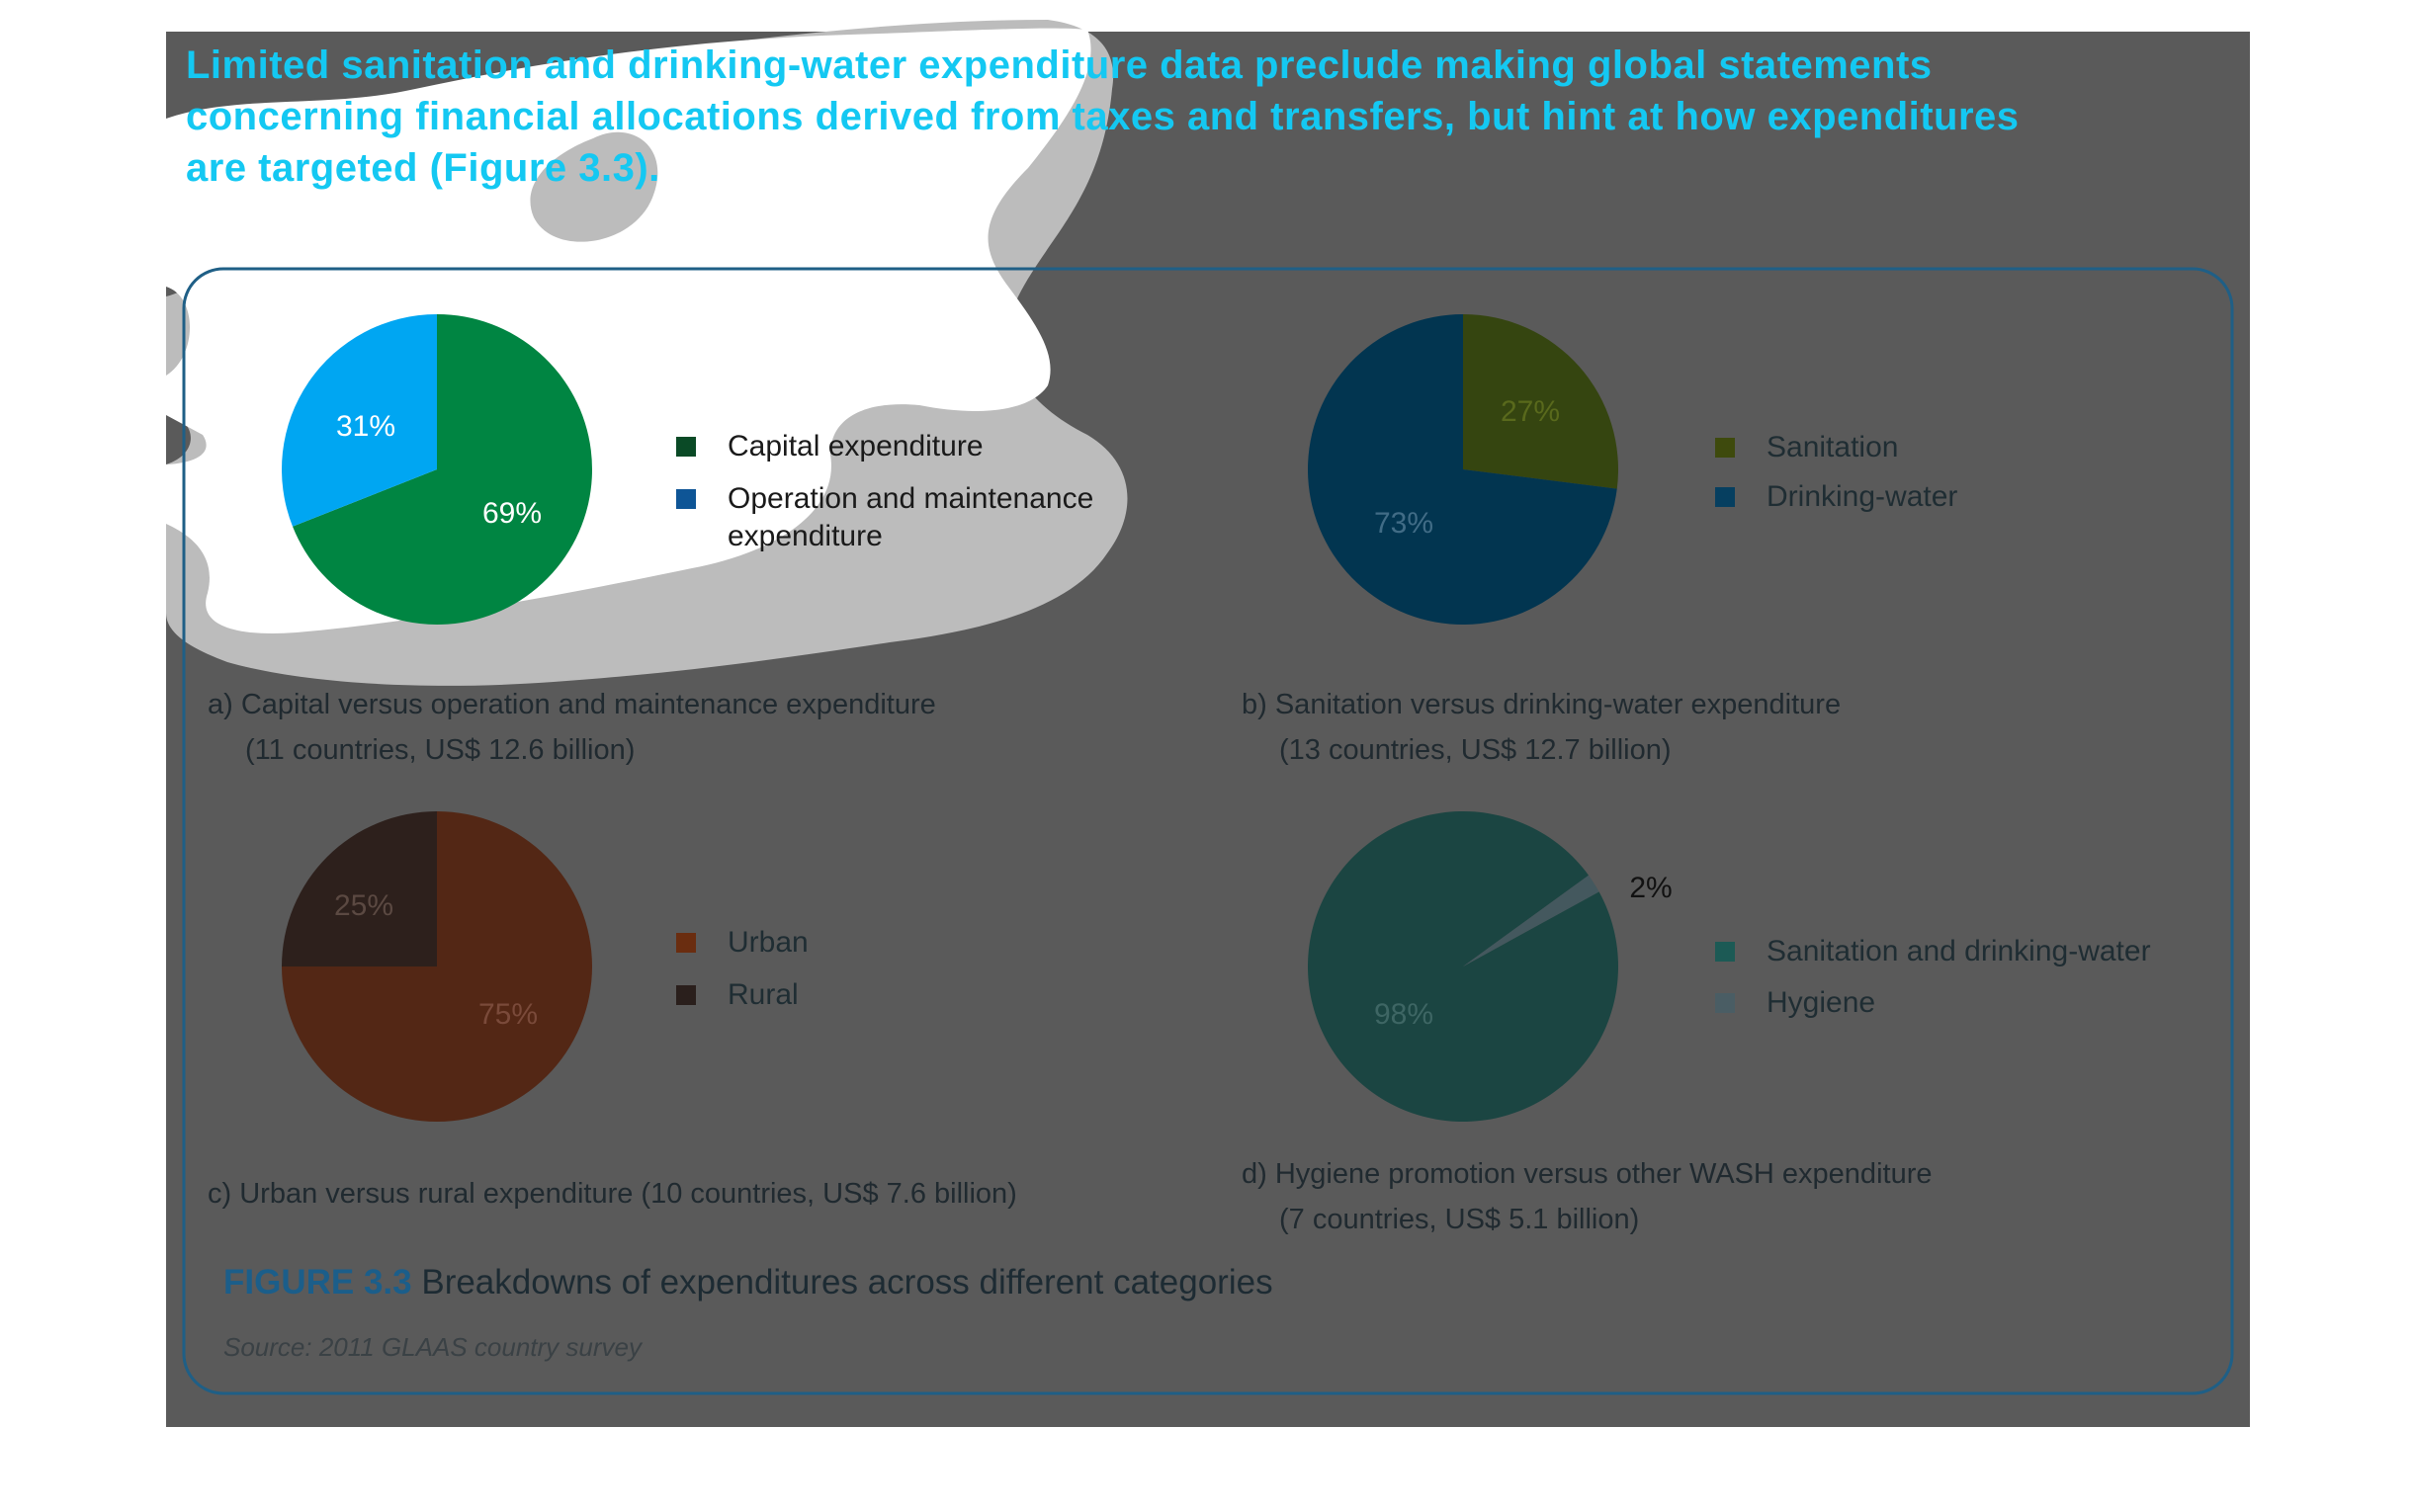 Image resolution: width=2414 pixels, height=1512 pixels. I want to click on legend-item-urban: Urban, so click(742, 943).